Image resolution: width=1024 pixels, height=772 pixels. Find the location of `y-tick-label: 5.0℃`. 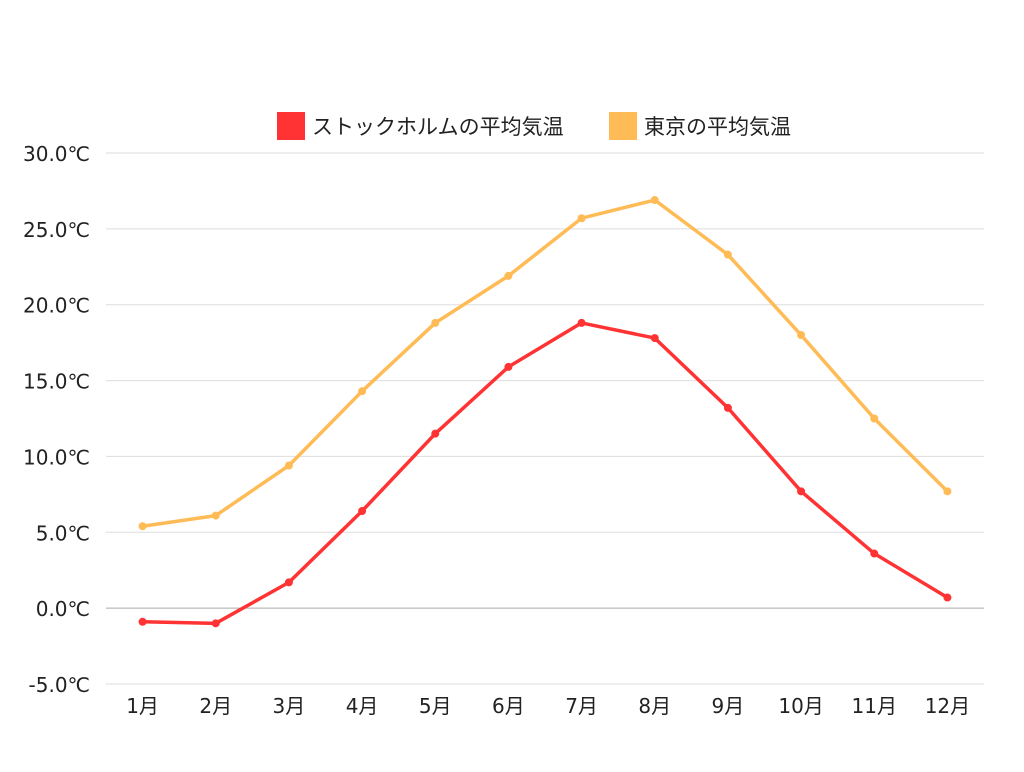

y-tick-label: 5.0℃ is located at coordinates (63, 533).